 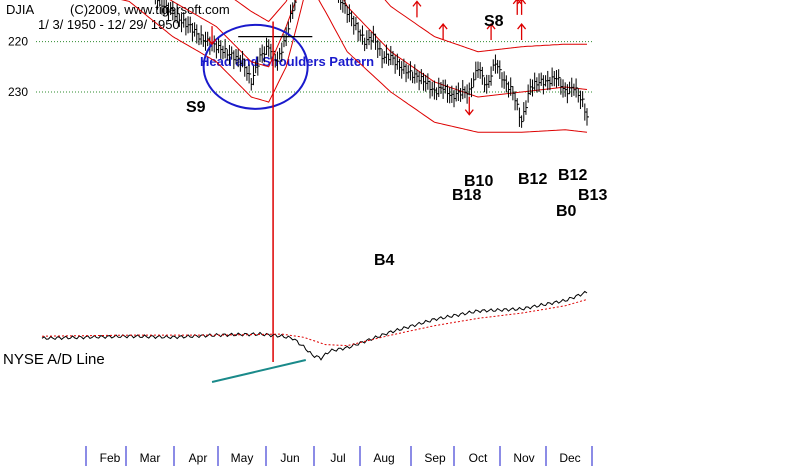 I want to click on month-label: Nov, so click(x=523, y=458).